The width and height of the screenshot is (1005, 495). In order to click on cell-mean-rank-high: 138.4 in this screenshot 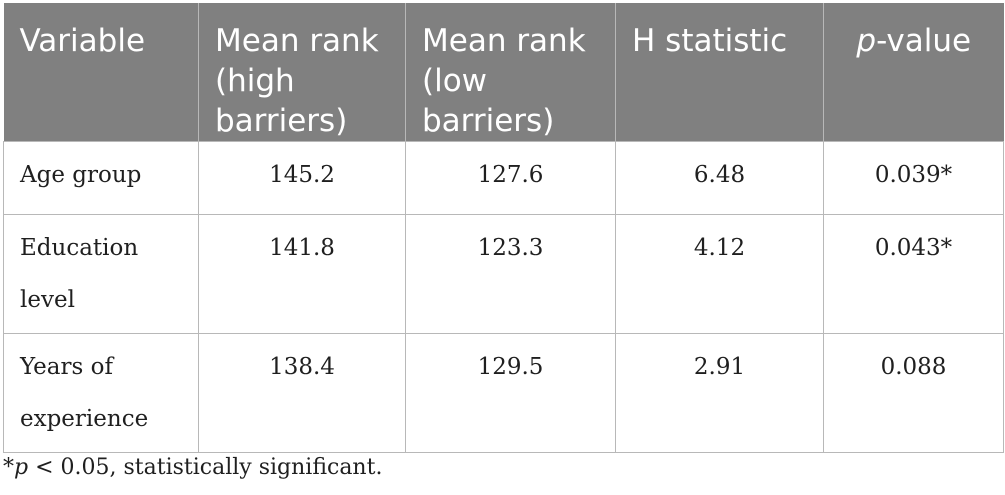, I will do `click(302, 393)`.